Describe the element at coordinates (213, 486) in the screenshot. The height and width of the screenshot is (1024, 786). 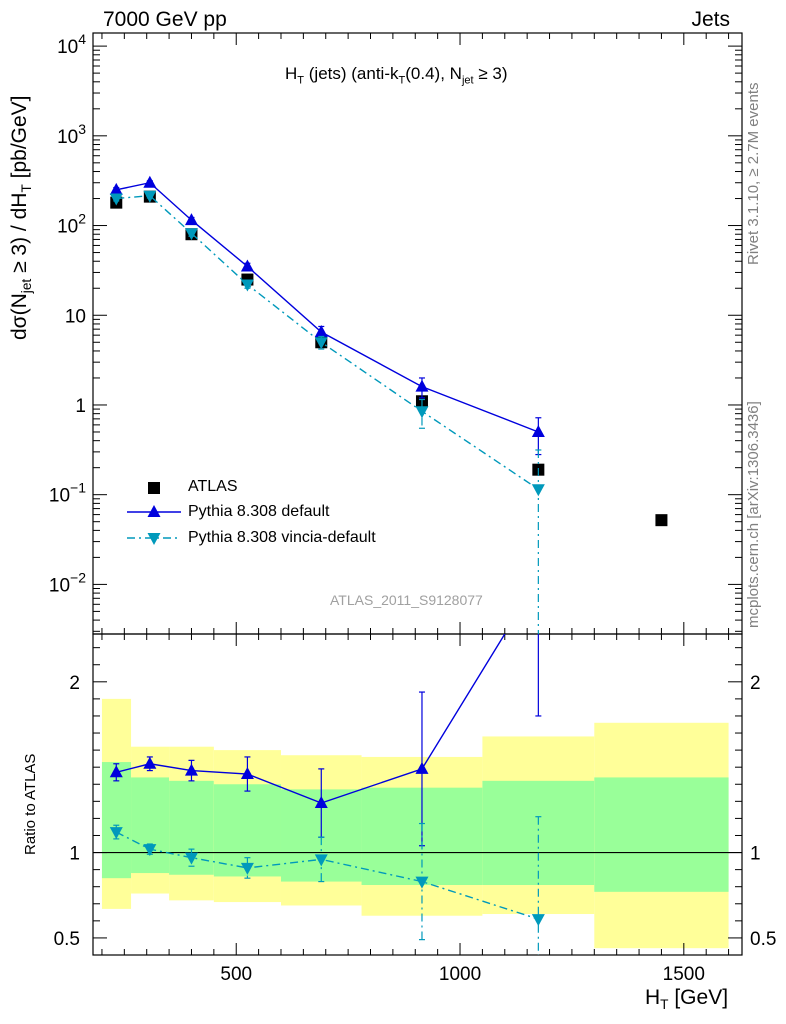
I see `legend-label-atlas: ATLAS` at that location.